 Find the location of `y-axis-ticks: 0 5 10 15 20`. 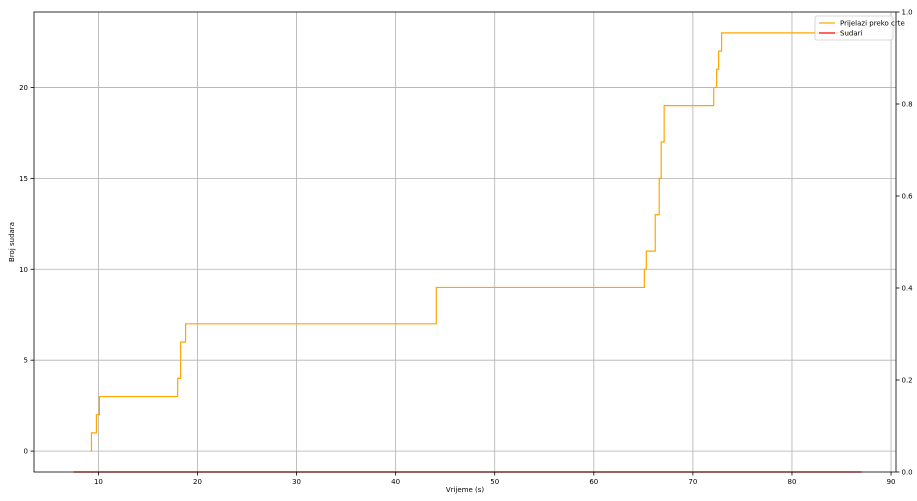

y-axis-ticks: 0 5 10 15 20 is located at coordinates (26, 270).